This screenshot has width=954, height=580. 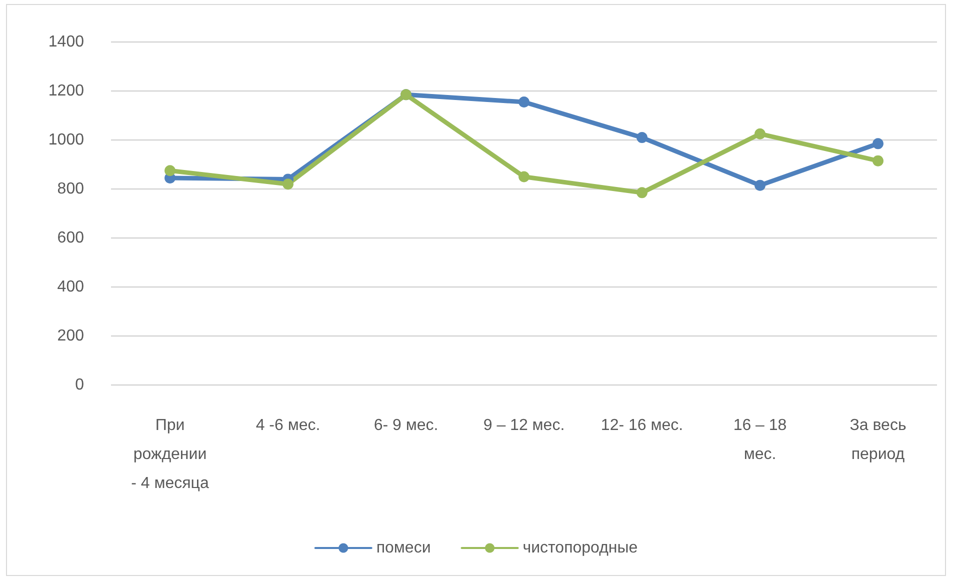 I want to click on x-tick-label: За весь период, so click(x=878, y=440).